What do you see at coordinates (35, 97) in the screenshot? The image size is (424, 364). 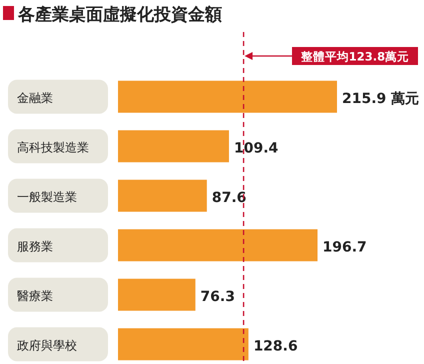 I see `y-tick-label: 金融業` at bounding box center [35, 97].